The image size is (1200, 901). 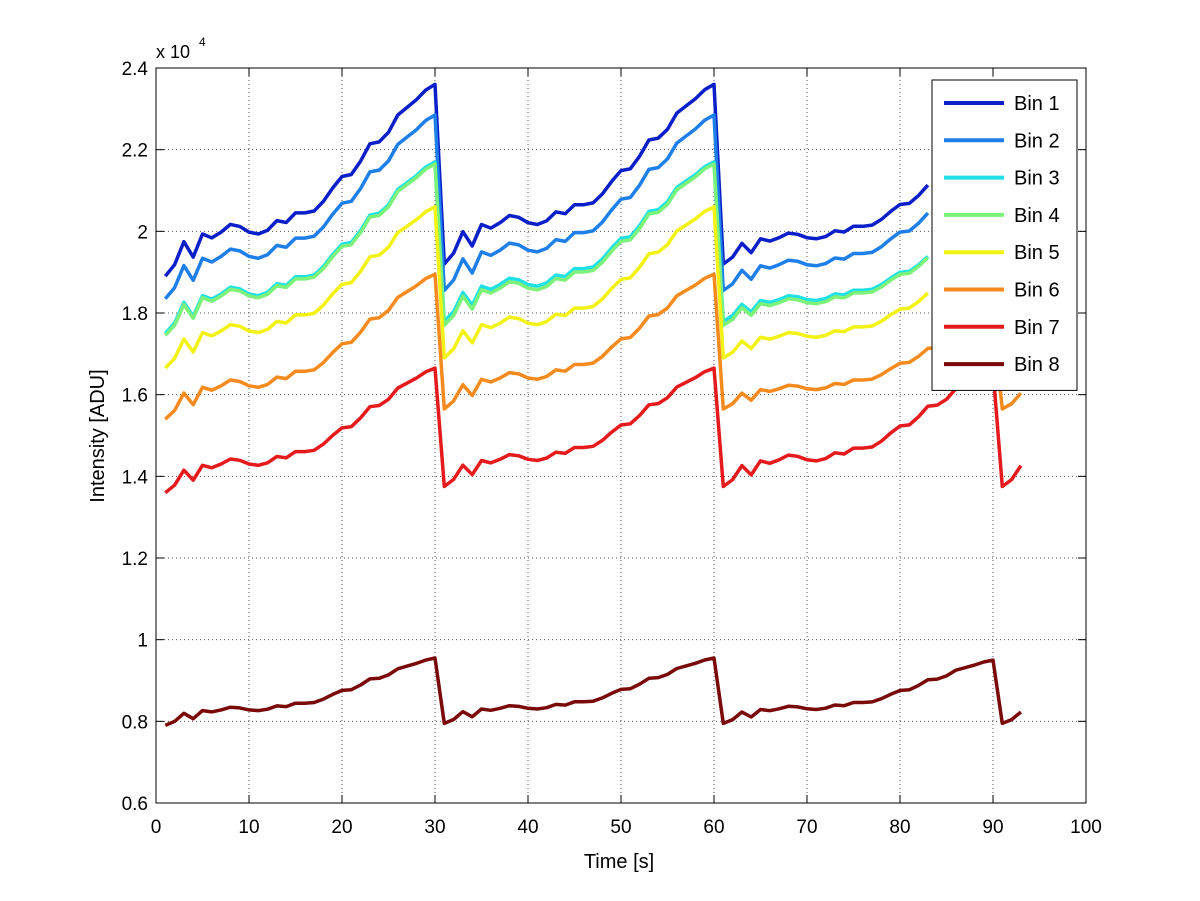 What do you see at coordinates (527, 827) in the screenshot?
I see `x-tick-label: 40` at bounding box center [527, 827].